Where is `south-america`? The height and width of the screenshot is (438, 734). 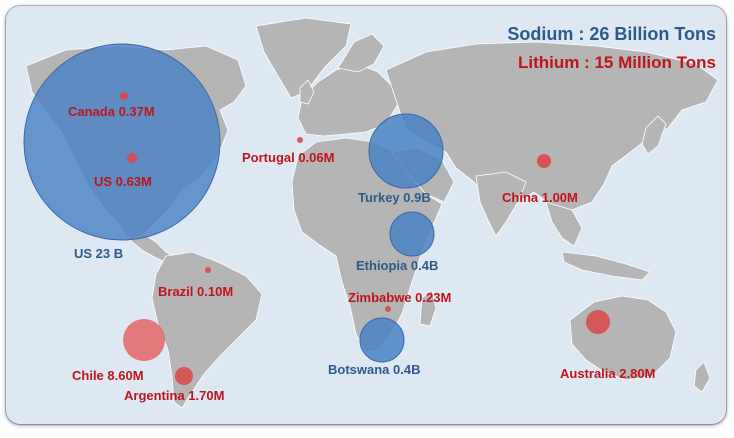
south-america is located at coordinates (207, 330).